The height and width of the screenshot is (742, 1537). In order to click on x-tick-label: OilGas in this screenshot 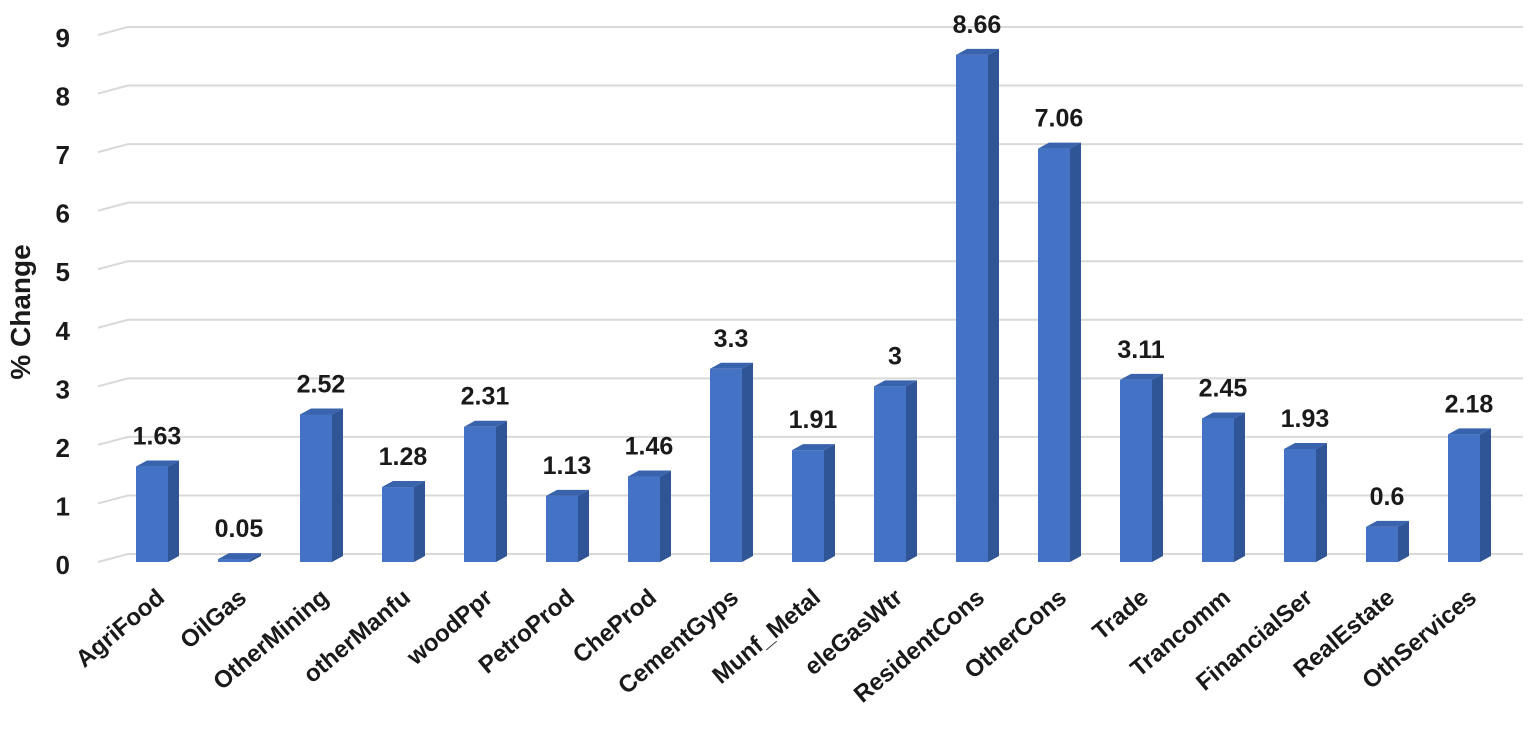, I will do `click(213, 619)`.